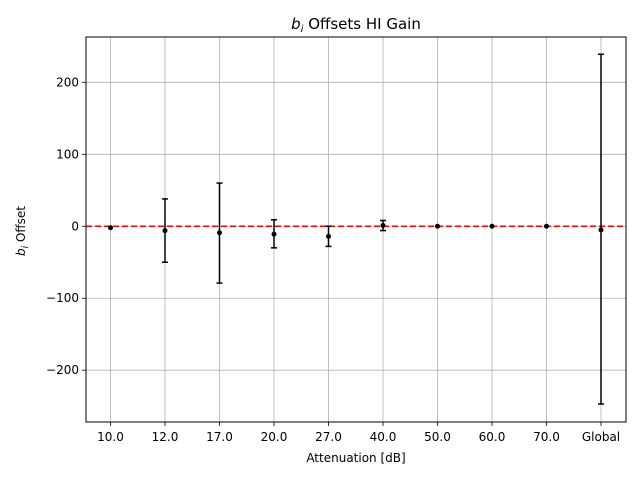 The height and width of the screenshot is (480, 640). Describe the element at coordinates (546, 437) in the screenshot. I see `x-tick-label: 70.0` at that location.